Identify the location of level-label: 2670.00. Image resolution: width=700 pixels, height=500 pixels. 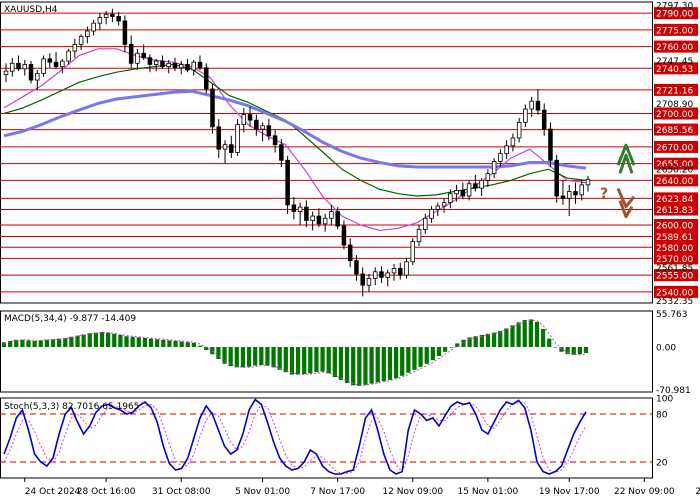
(674, 148).